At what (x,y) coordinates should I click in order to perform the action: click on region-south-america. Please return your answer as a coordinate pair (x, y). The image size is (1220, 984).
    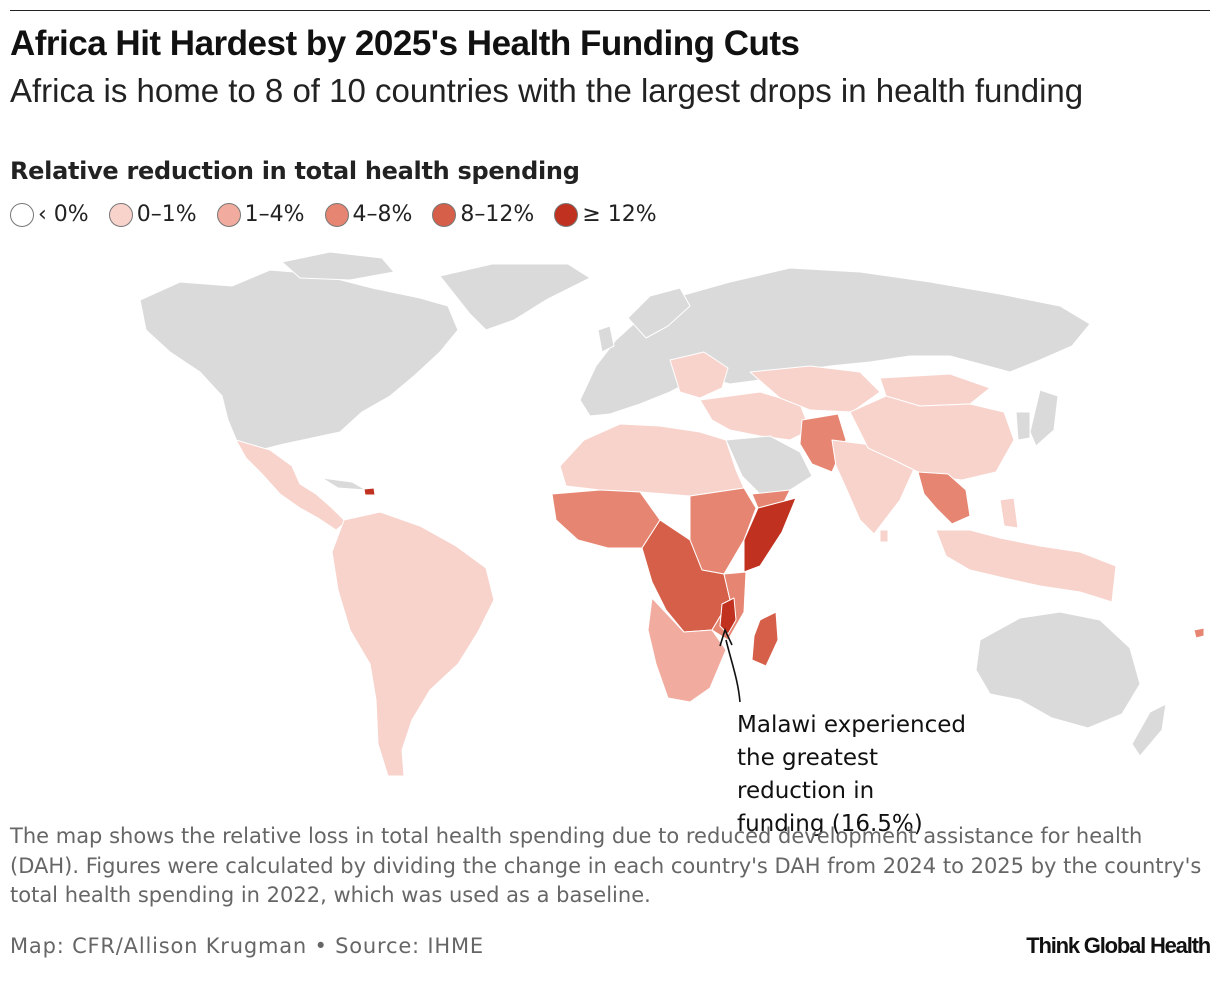
    Looking at the image, I should click on (413, 644).